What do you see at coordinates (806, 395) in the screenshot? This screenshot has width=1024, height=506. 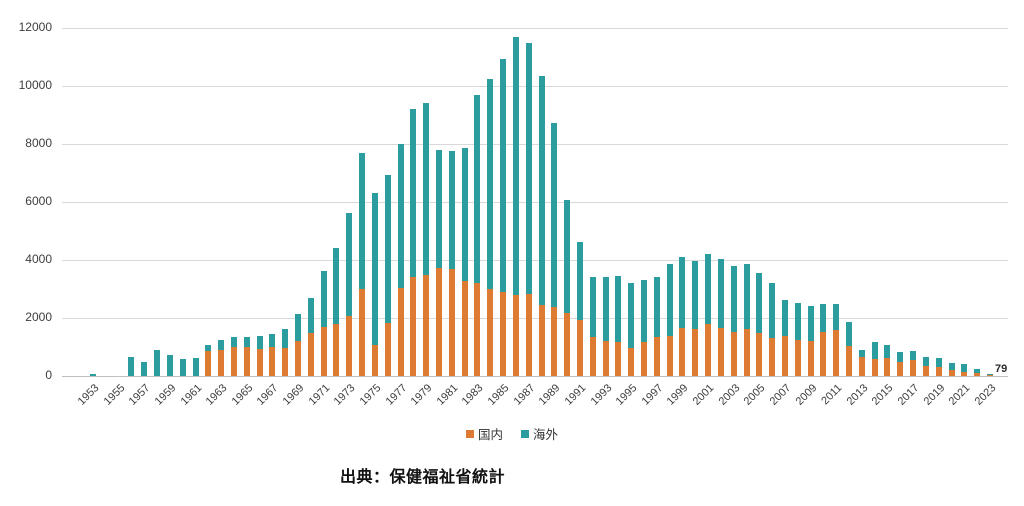 I see `x-axis-tick-label: 2009` at bounding box center [806, 395].